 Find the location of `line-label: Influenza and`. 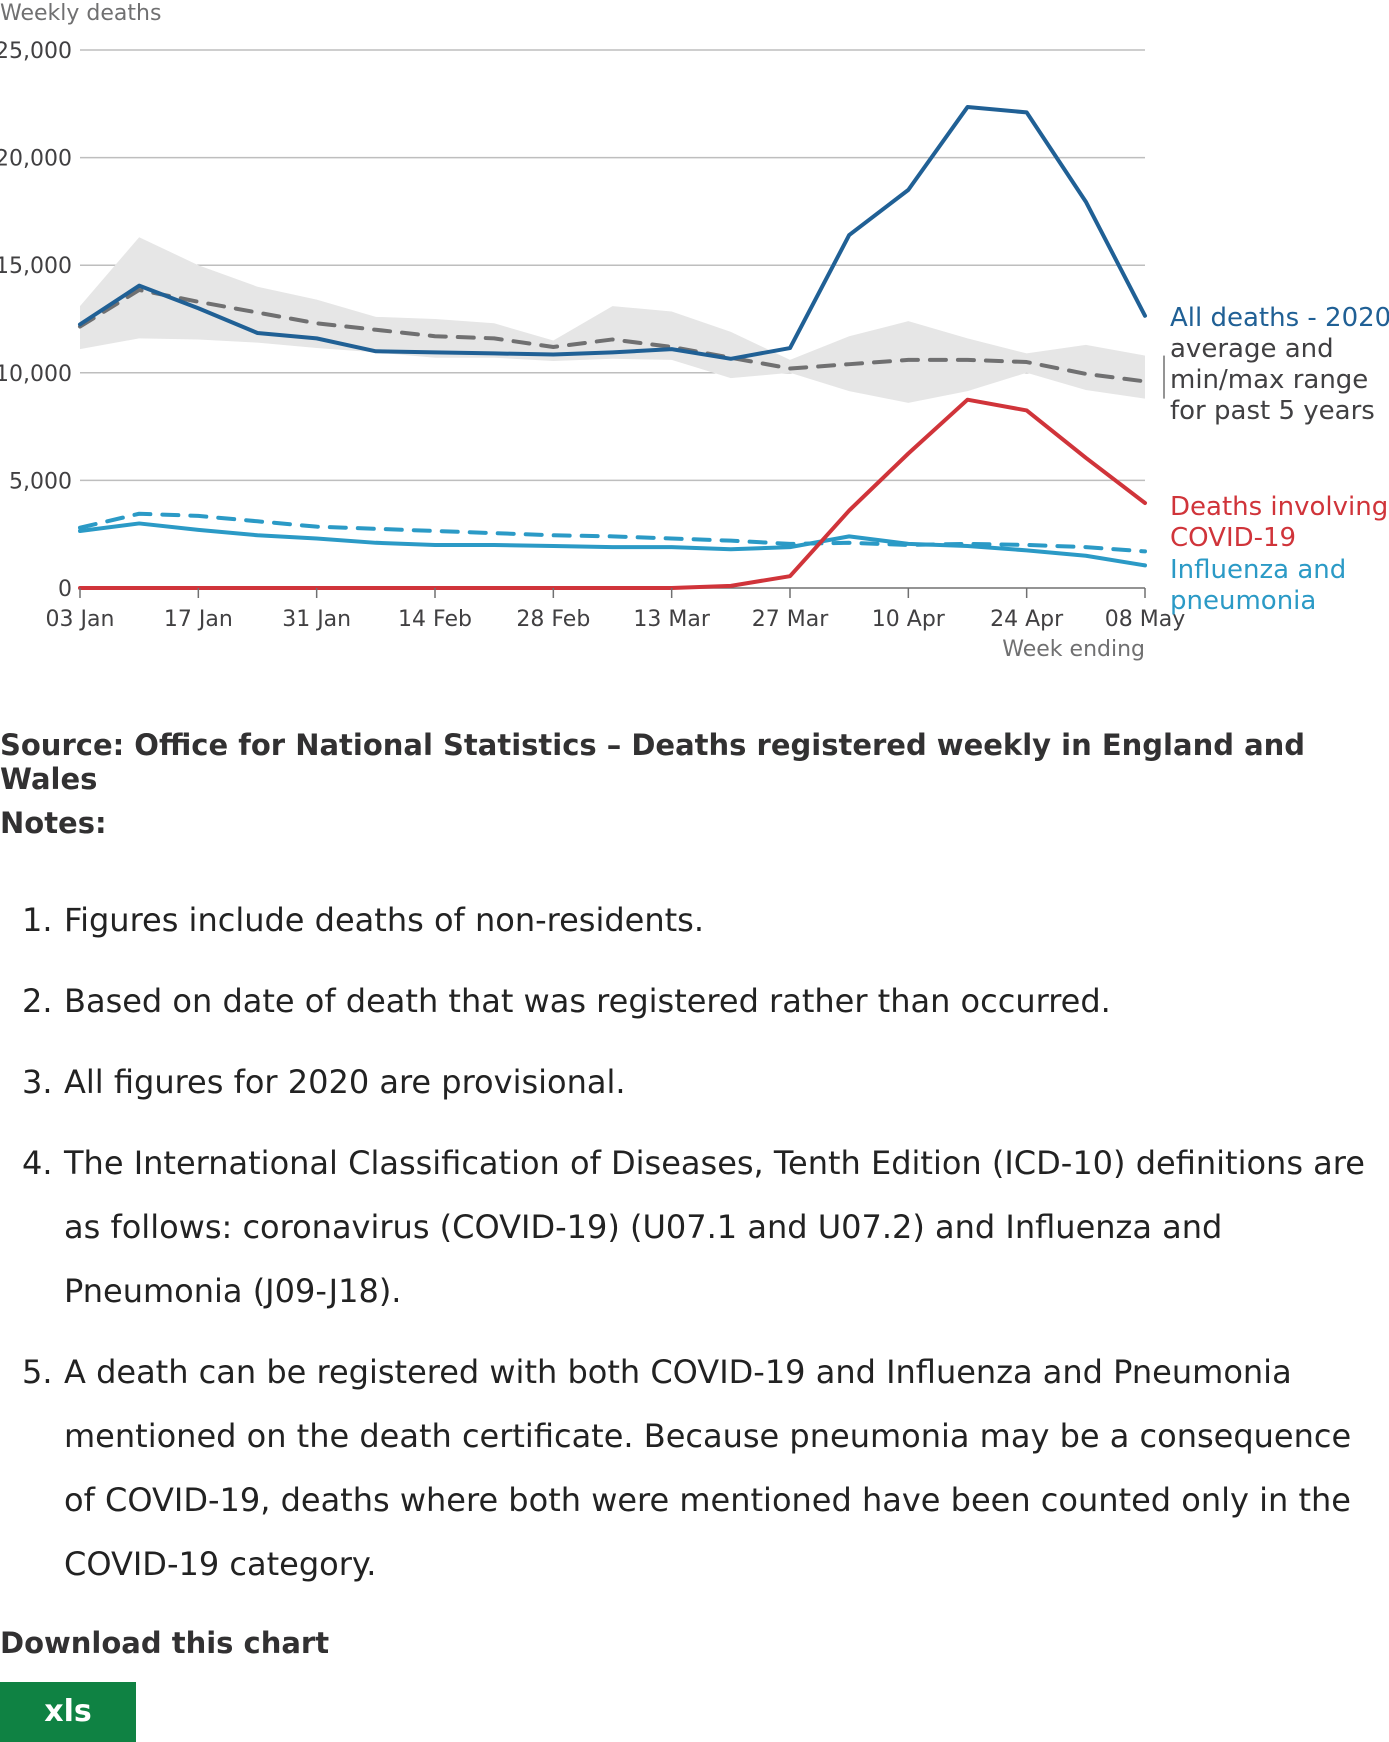

line-label: Influenza and is located at coordinates (1258, 570).